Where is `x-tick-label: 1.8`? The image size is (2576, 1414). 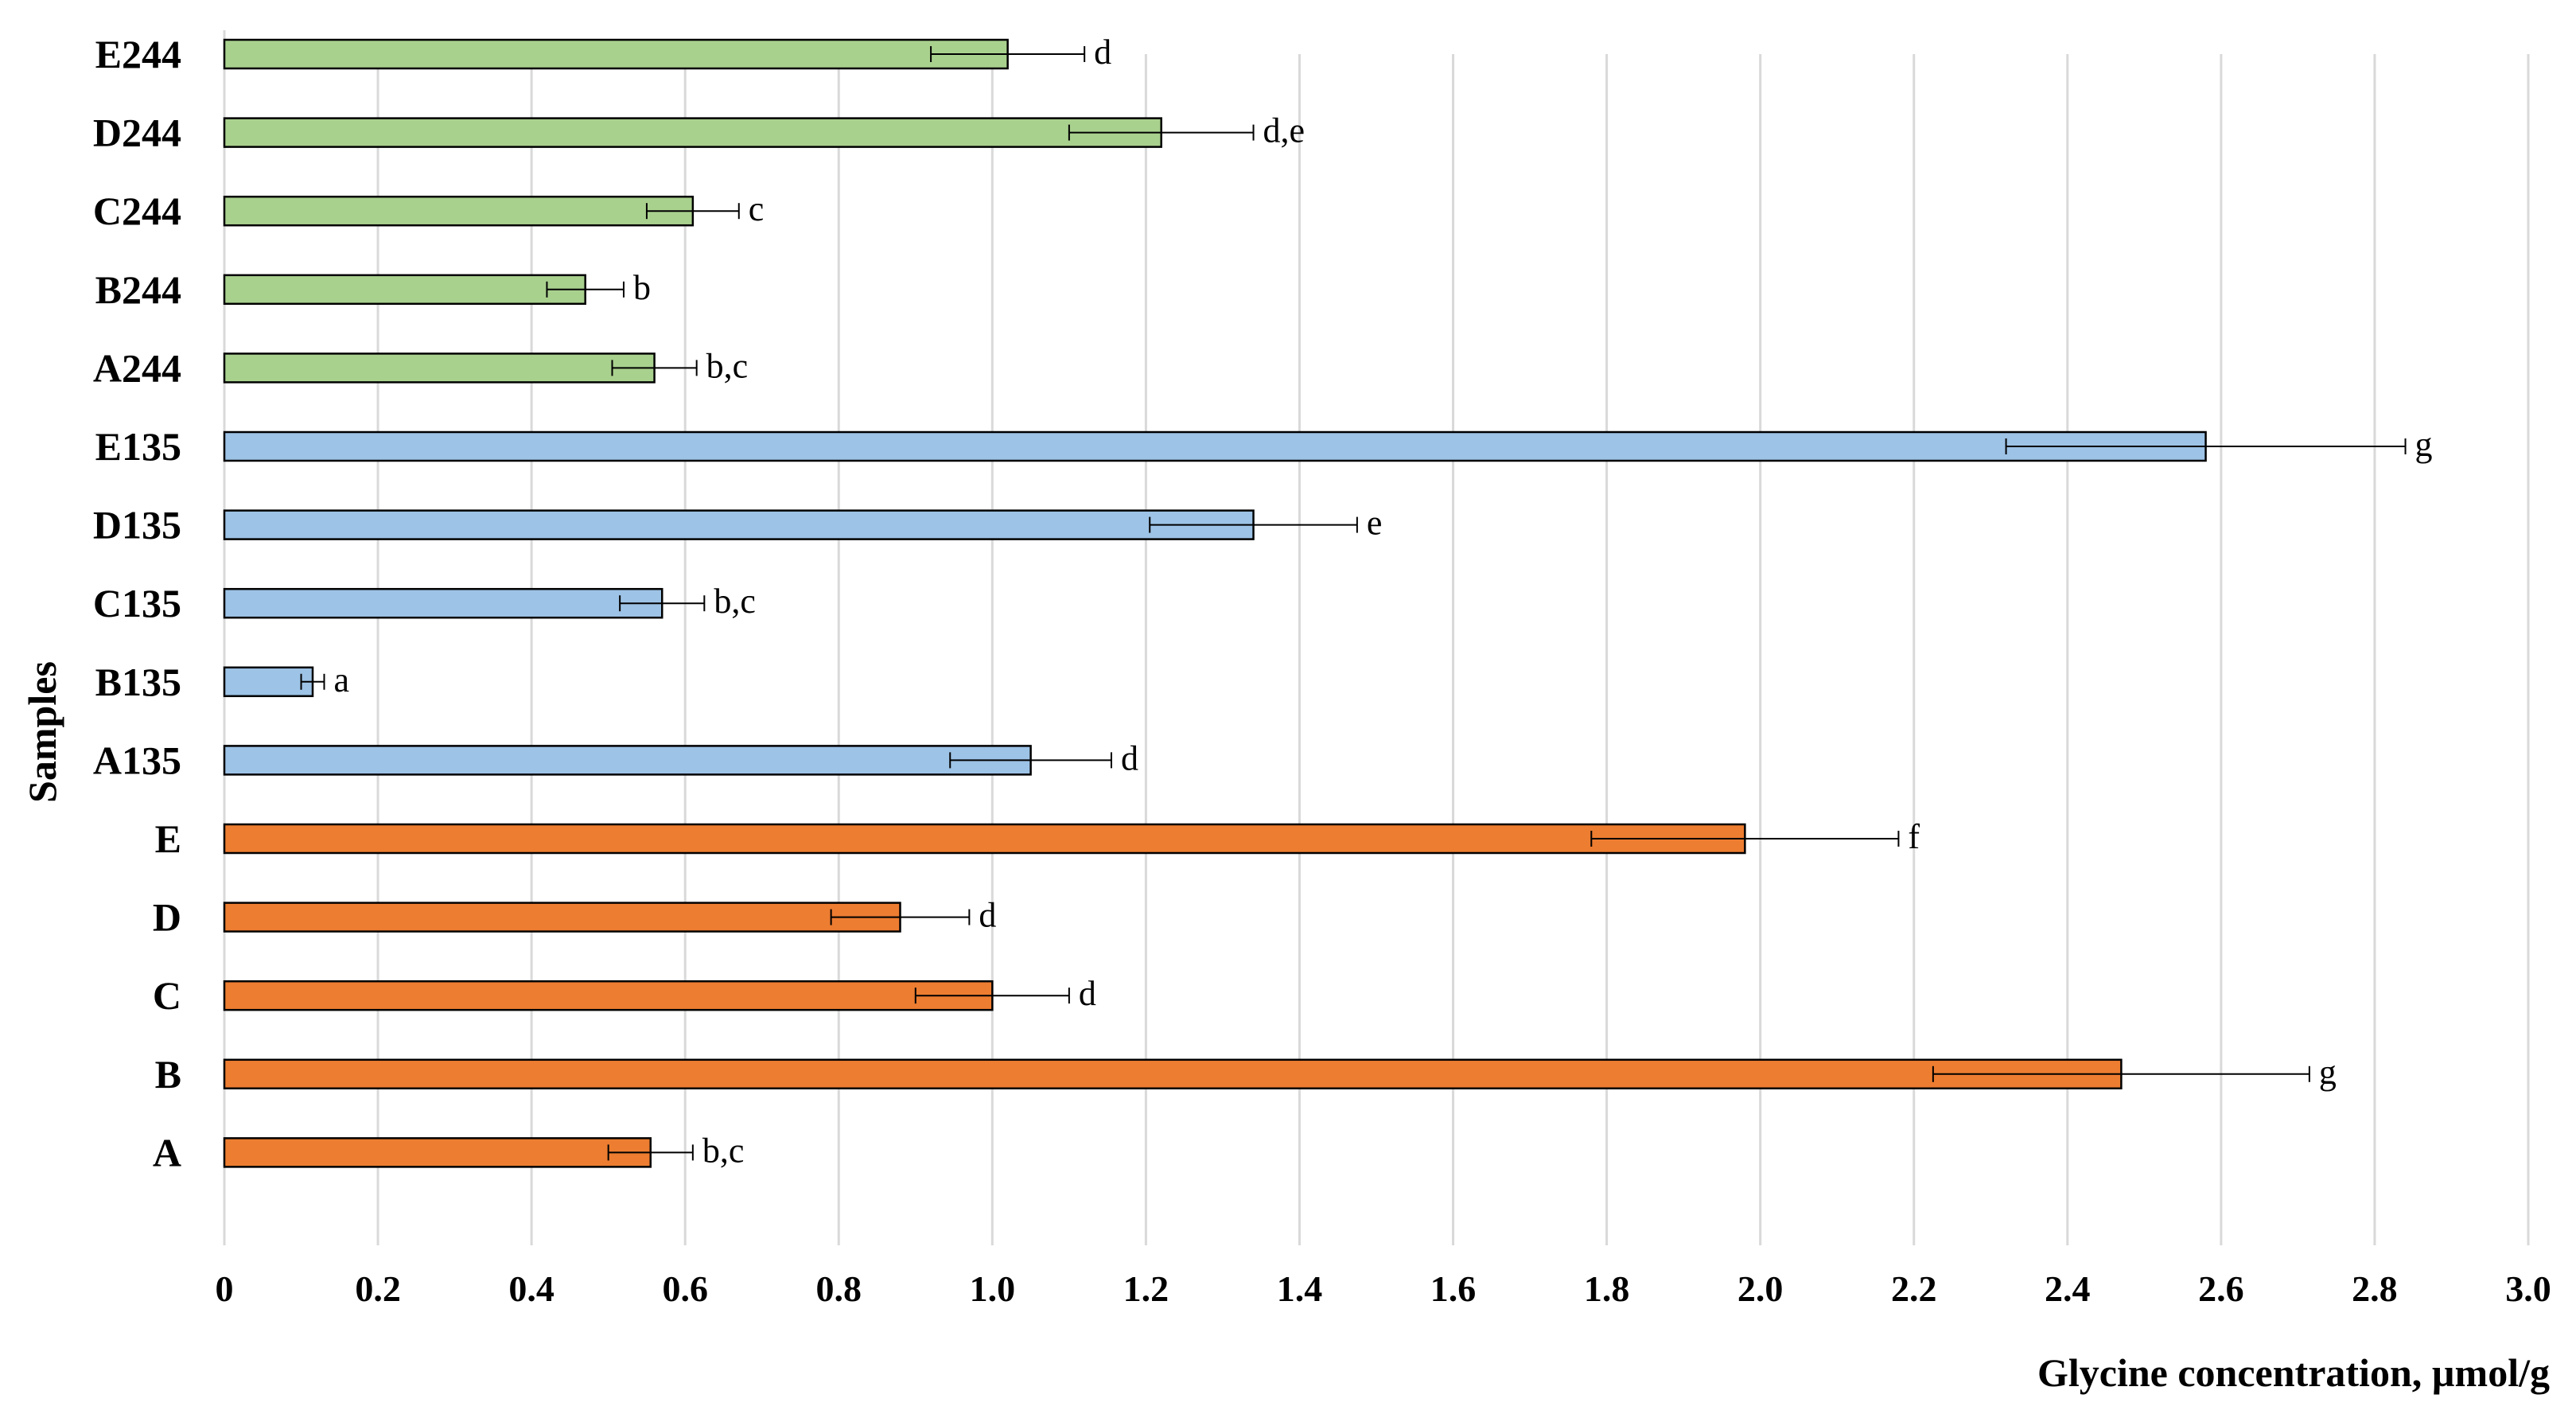
x-tick-label: 1.8 is located at coordinates (1607, 1288).